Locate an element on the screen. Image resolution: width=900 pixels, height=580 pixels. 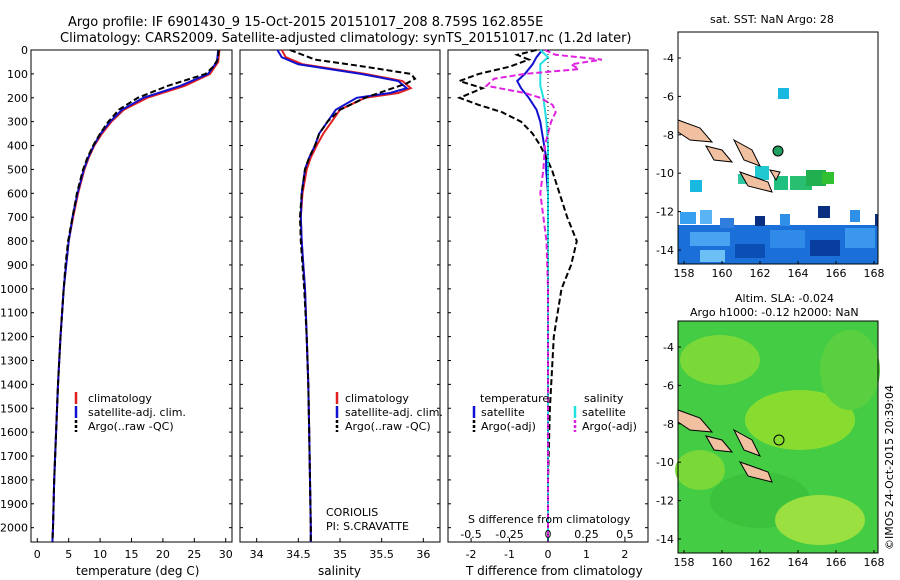
x-tick-label: 25 is located at coordinates (194, 554).